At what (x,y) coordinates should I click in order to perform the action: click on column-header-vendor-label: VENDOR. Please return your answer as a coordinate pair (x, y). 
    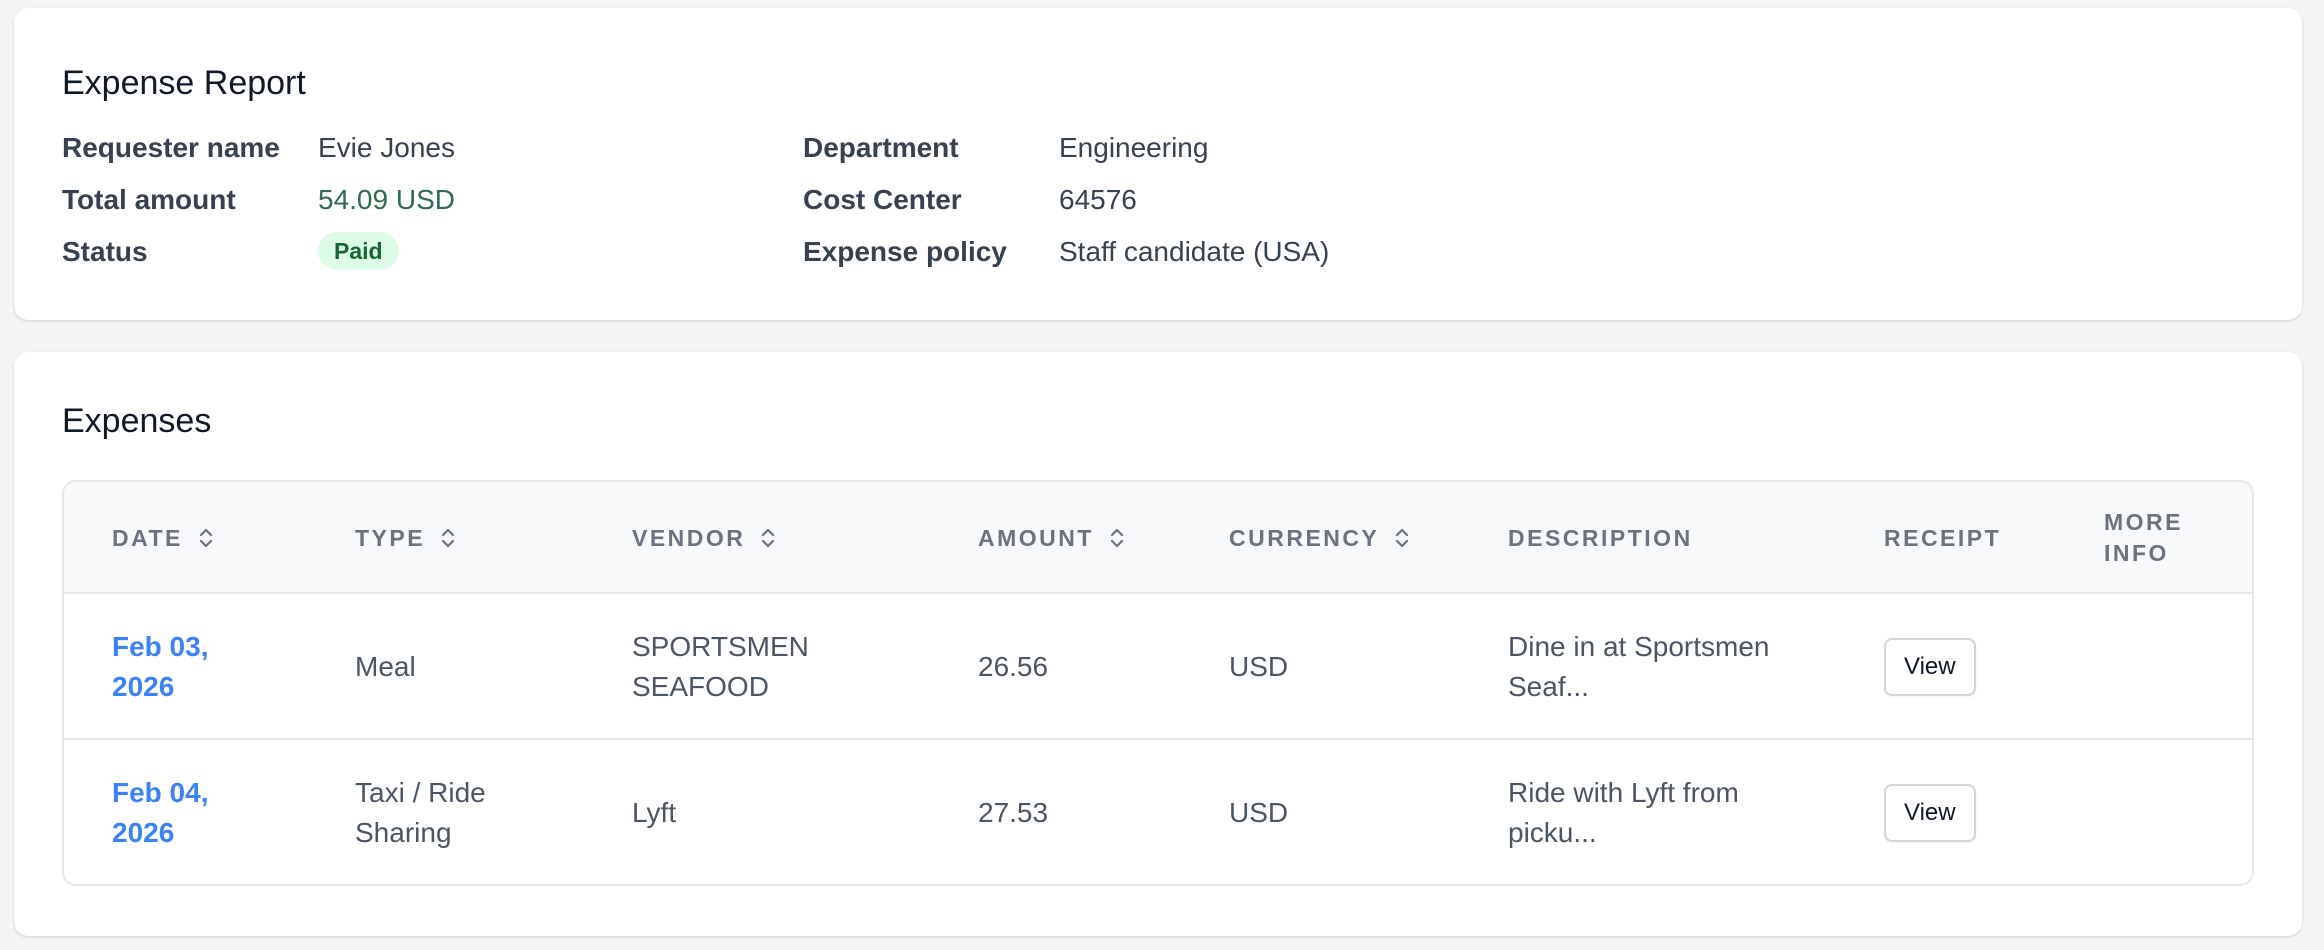
    Looking at the image, I should click on (689, 537).